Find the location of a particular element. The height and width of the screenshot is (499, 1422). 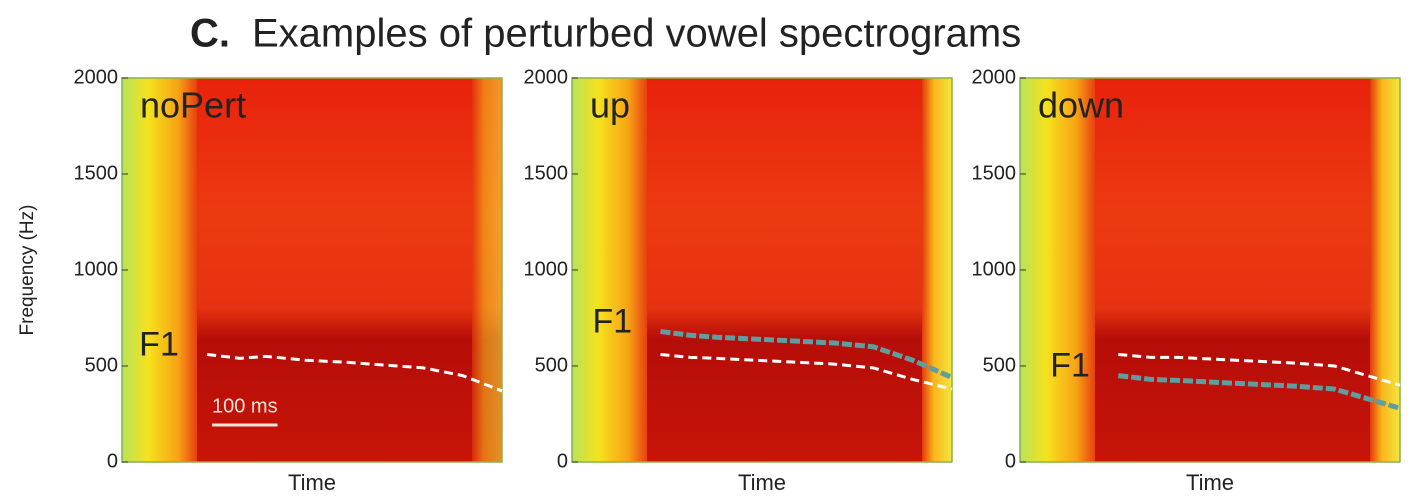

title-label: C. is located at coordinates (210, 34).